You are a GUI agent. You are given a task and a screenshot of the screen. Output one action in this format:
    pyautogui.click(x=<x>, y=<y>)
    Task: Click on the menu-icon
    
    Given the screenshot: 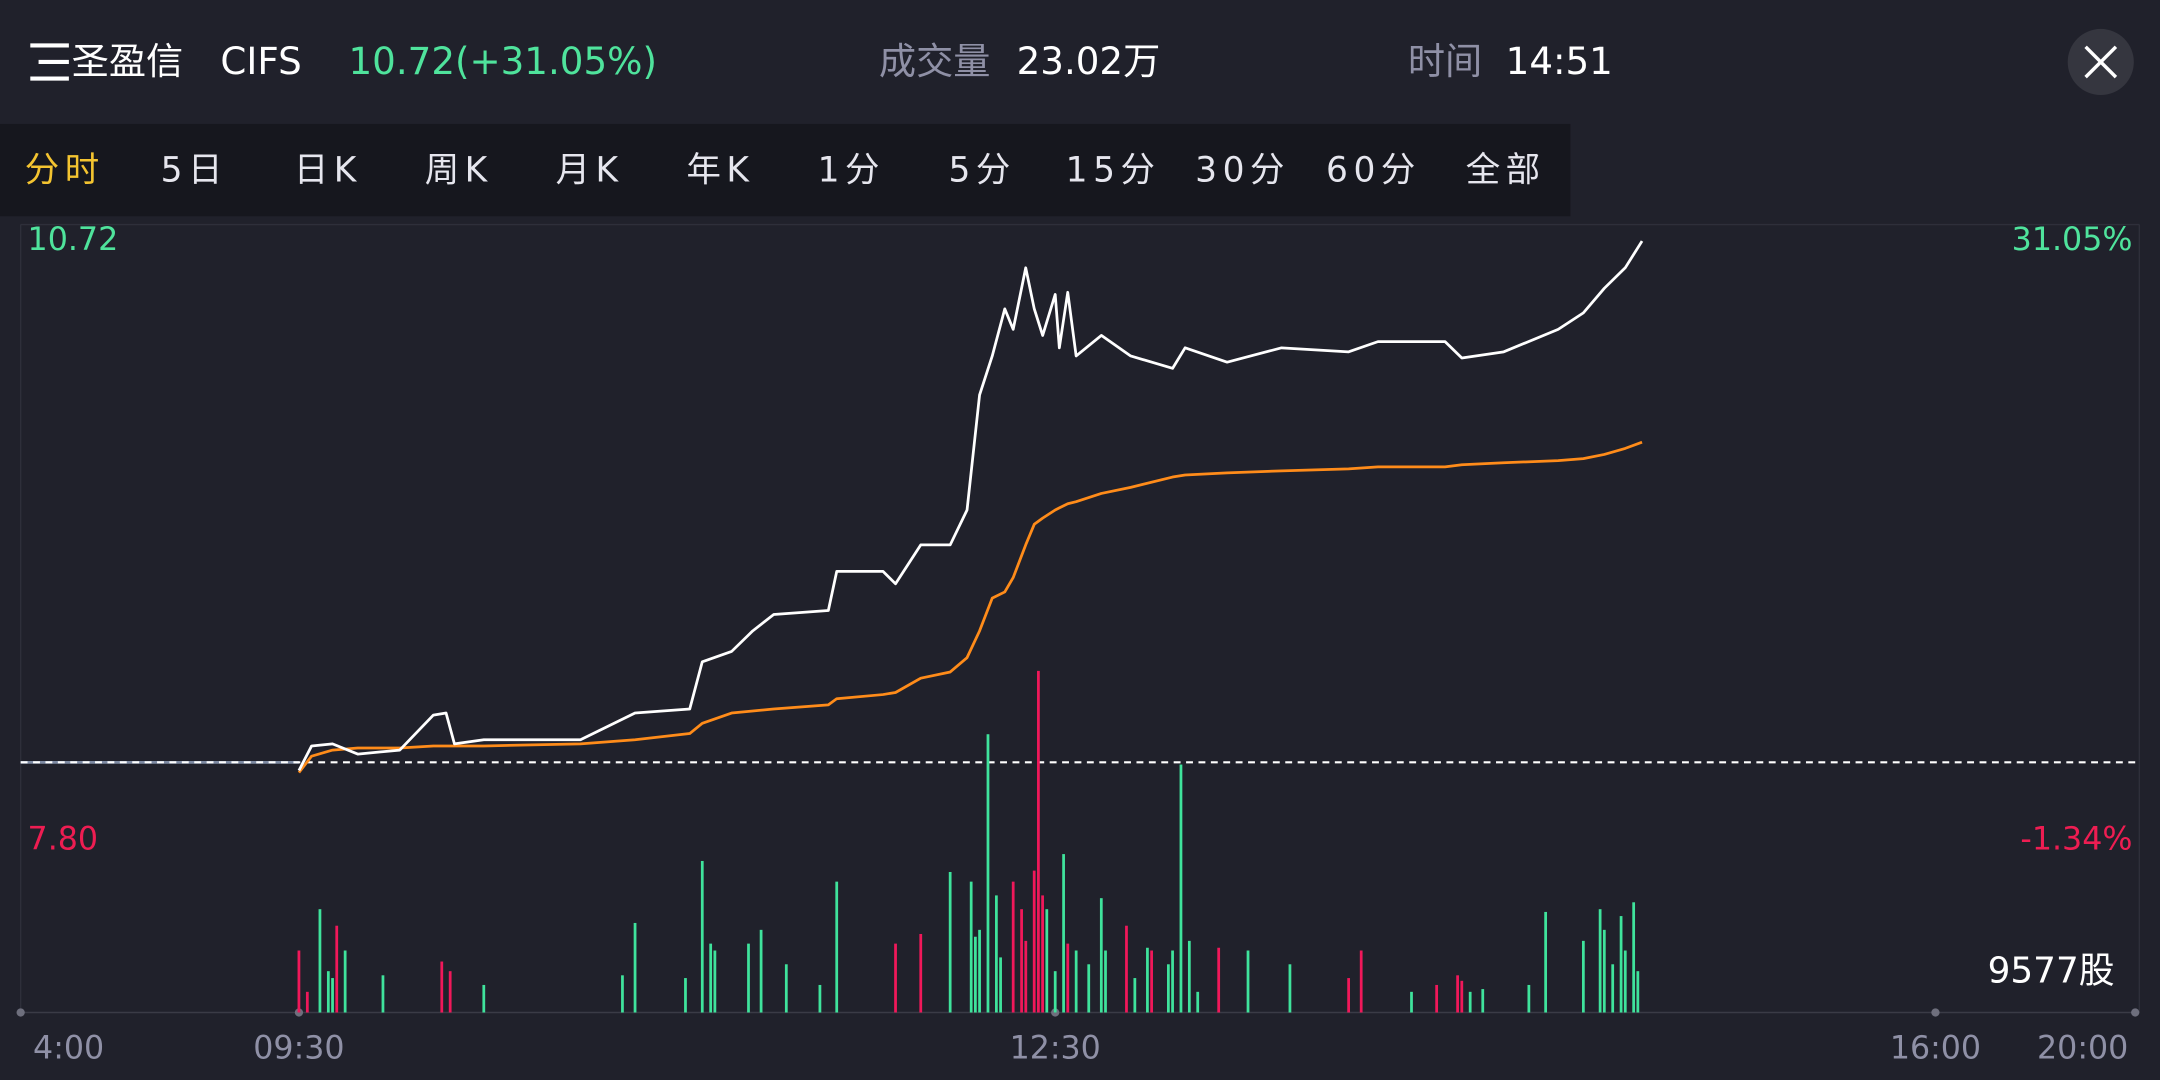 What is the action you would take?
    pyautogui.click(x=49, y=62)
    